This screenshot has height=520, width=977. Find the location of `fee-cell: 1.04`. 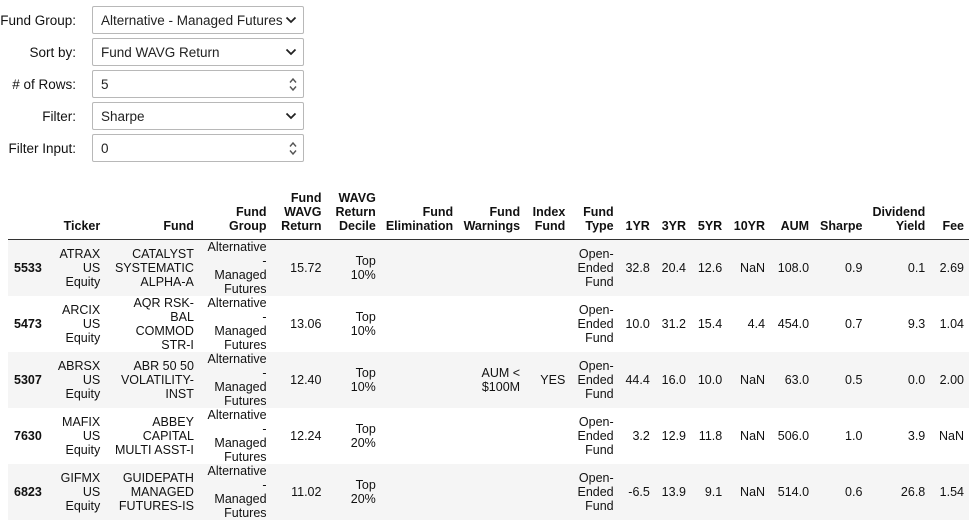

fee-cell: 1.04 is located at coordinates (951, 323).